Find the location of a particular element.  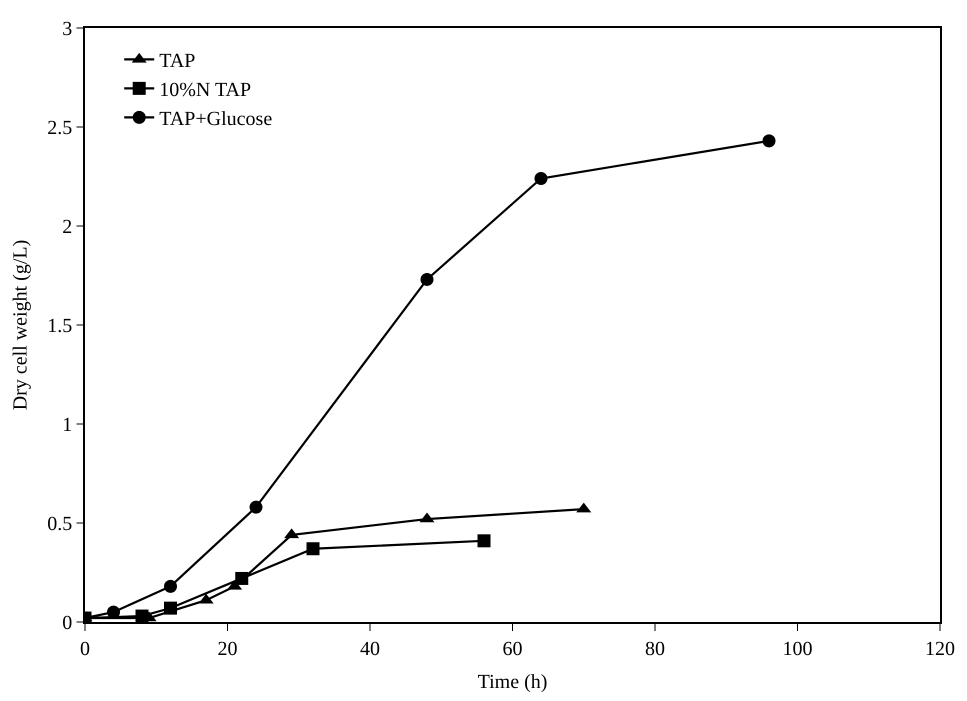

y-axis-title: Dry cell weight (g/L) is located at coordinates (20, 325).